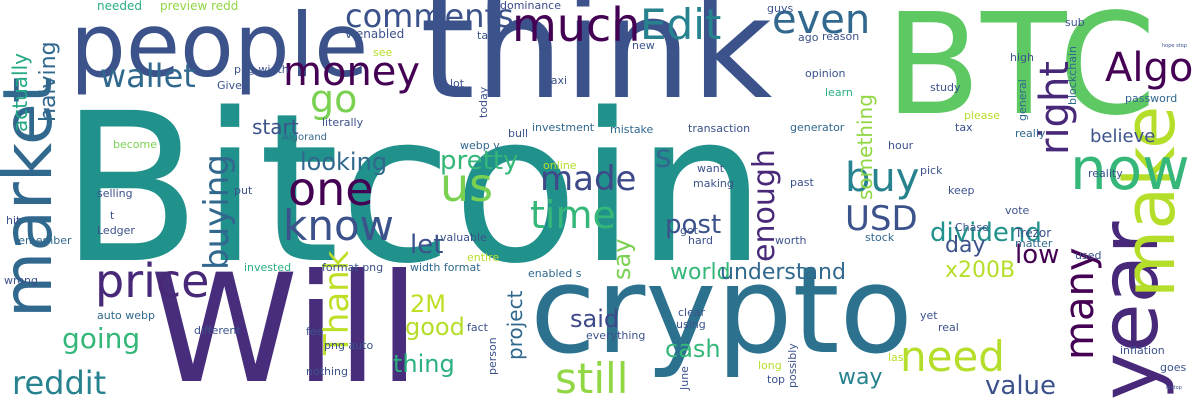 This screenshot has width=1200, height=400. What do you see at coordinates (952, 356) in the screenshot?
I see `word-need: need` at bounding box center [952, 356].